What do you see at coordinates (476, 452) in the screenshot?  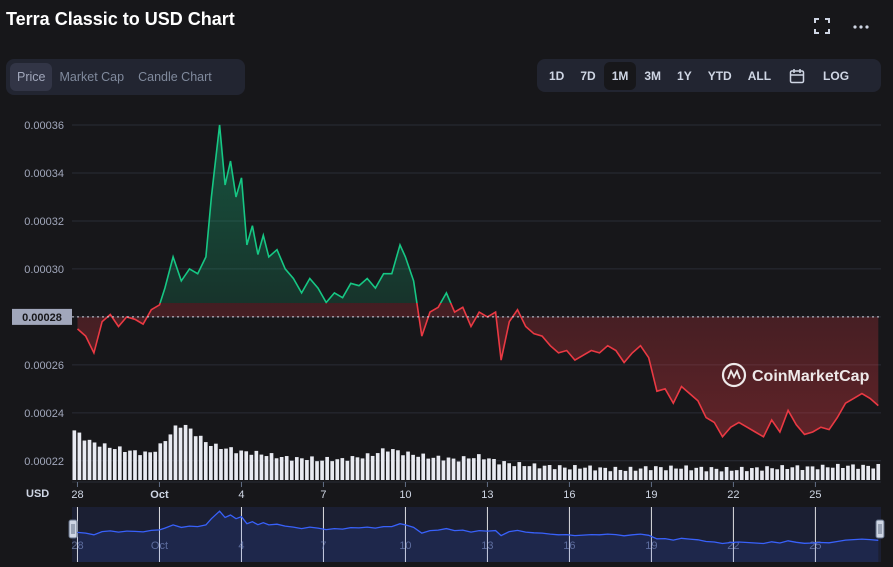 I see `volume-bars` at bounding box center [476, 452].